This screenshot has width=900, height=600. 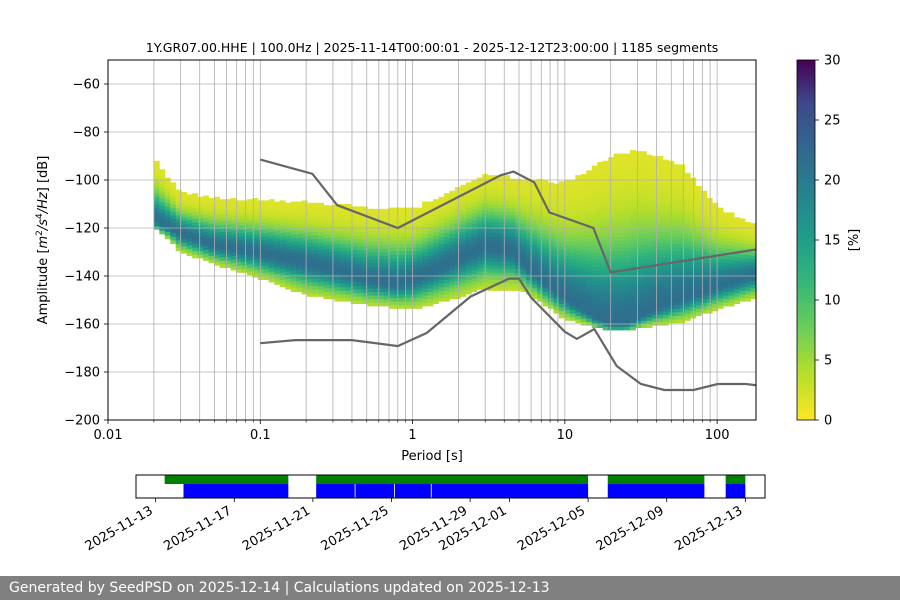 I want to click on used-segment, so click(x=335, y=491).